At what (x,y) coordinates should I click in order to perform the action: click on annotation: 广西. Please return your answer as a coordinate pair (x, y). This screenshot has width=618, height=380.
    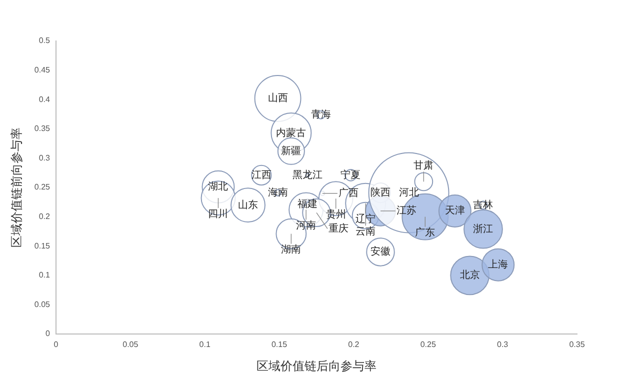
    Looking at the image, I should click on (348, 193).